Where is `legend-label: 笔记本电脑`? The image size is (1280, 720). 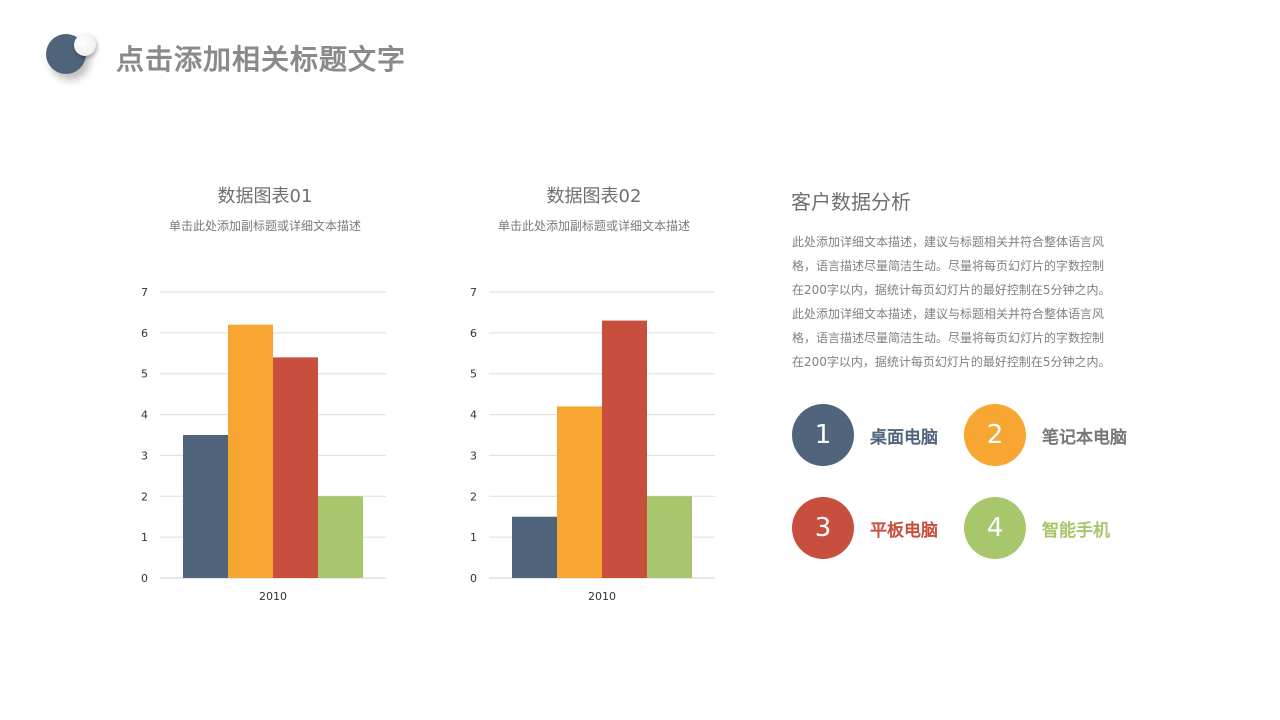
legend-label: 笔记本电脑 is located at coordinates (1084, 438).